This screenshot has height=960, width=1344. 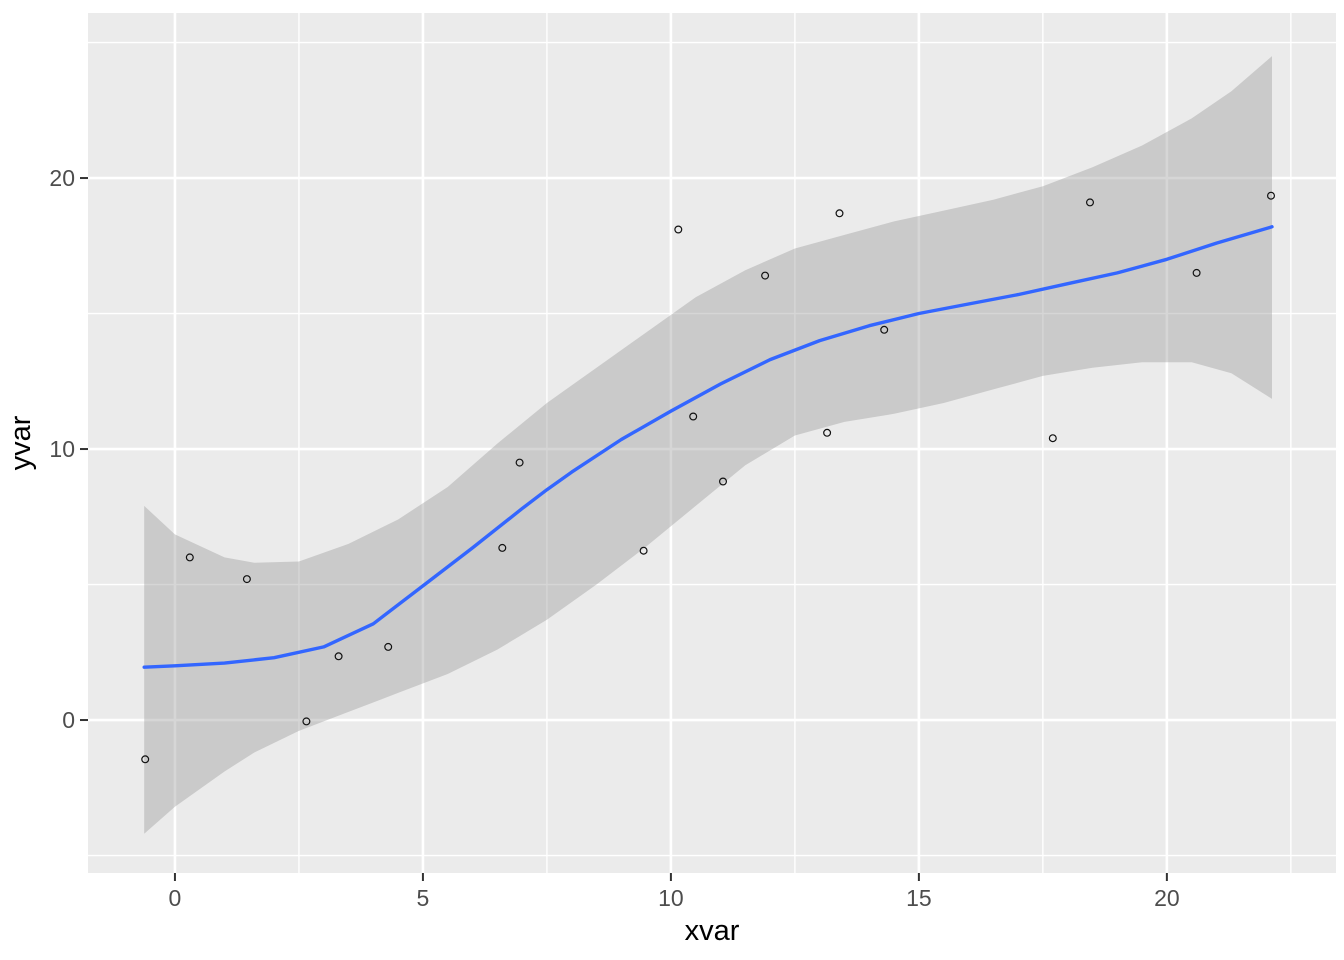 What do you see at coordinates (1167, 898) in the screenshot?
I see `x-tick-label: 20` at bounding box center [1167, 898].